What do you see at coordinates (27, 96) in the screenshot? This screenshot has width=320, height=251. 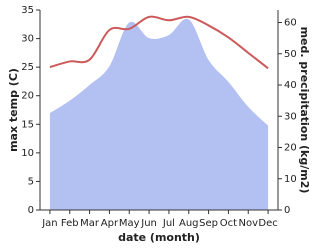 I see `y-tick-label: 20` at bounding box center [27, 96].